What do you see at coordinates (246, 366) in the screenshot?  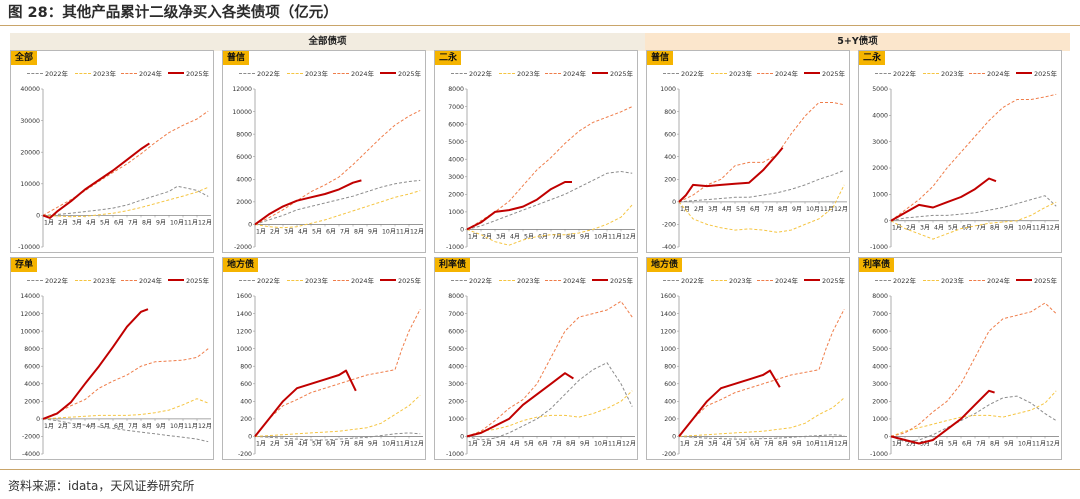 I see `y-tick-label: 800` at bounding box center [246, 366].